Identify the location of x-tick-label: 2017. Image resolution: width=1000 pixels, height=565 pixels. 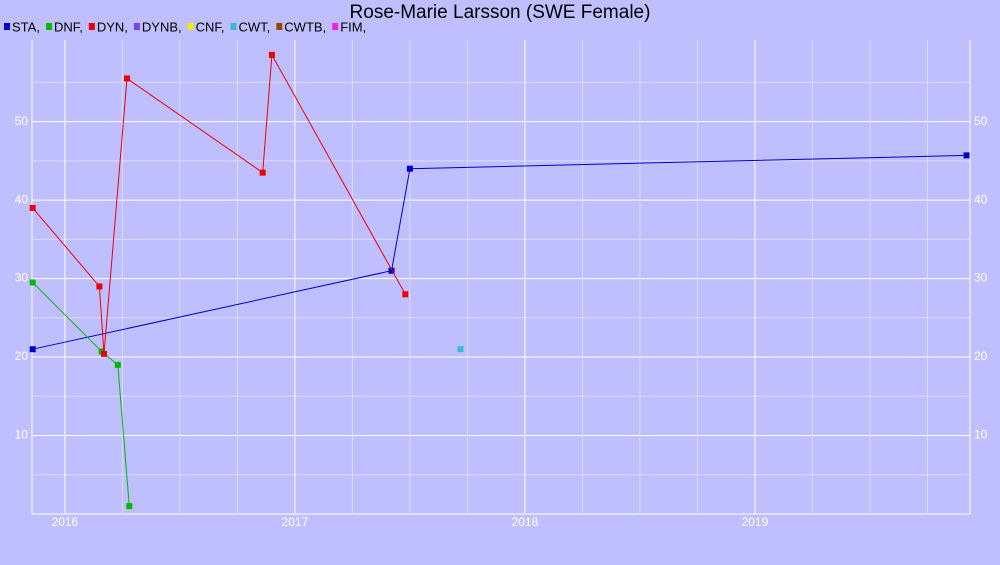
(295, 522).